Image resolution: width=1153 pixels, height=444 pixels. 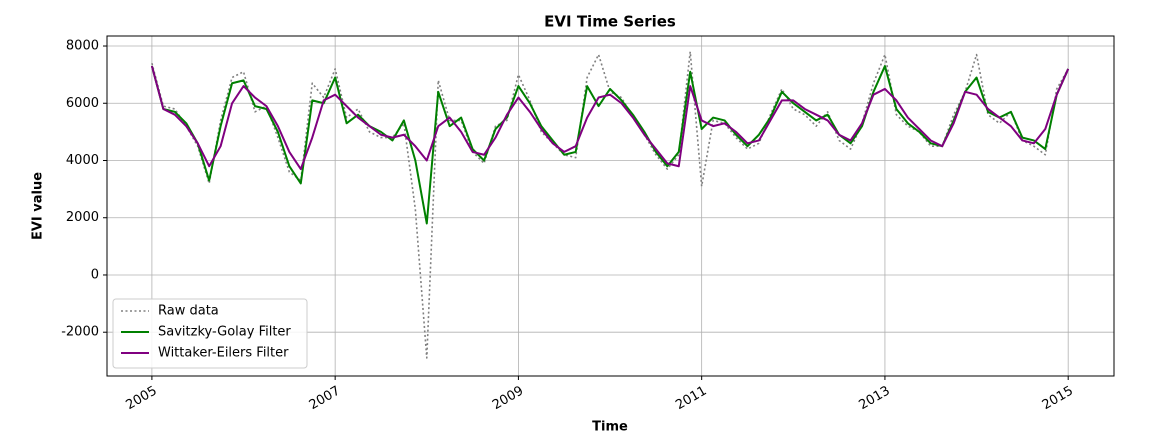 I want to click on legend-box, so click(x=210, y=333).